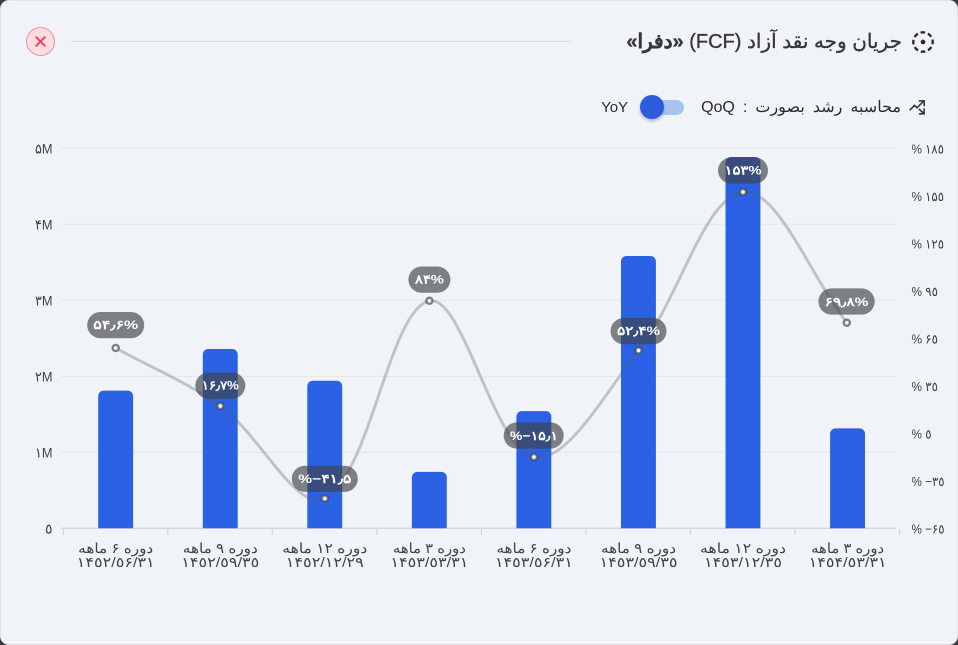 The width and height of the screenshot is (958, 645). What do you see at coordinates (44, 225) in the screenshot?
I see `svg-text: ۴M` at bounding box center [44, 225].